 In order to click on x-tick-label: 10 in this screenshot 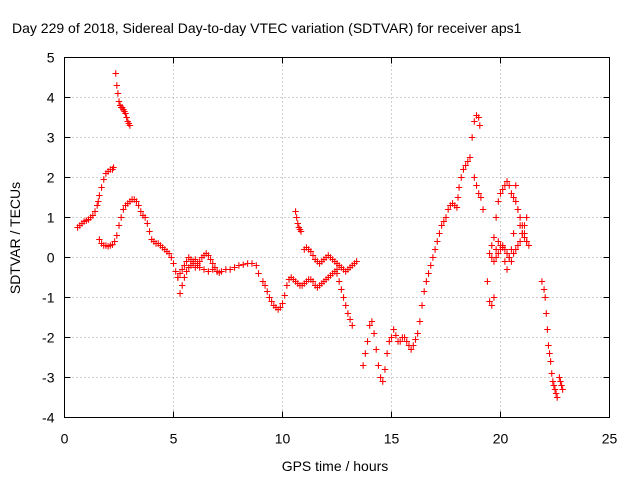, I will do `click(283, 439)`.